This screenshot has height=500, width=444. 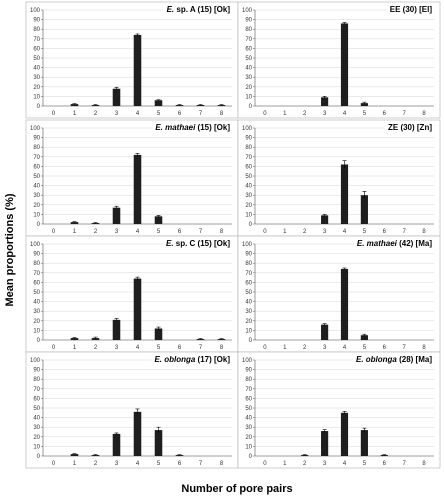 What do you see at coordinates (248, 331) in the screenshot?
I see `y-tick-label: 10` at bounding box center [248, 331].